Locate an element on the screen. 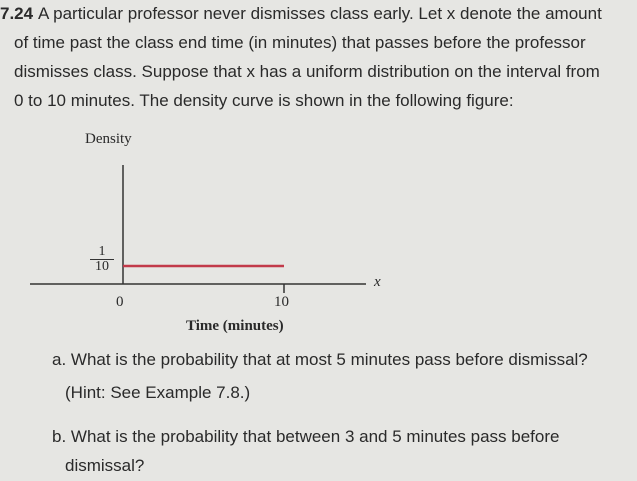  numerator: 1 is located at coordinates (102, 252).